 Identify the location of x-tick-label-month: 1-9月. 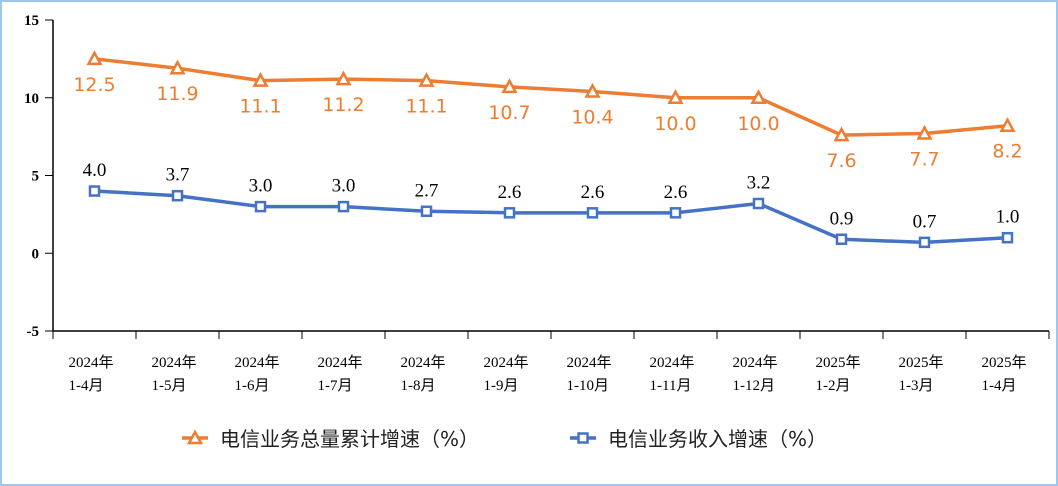
(501, 386).